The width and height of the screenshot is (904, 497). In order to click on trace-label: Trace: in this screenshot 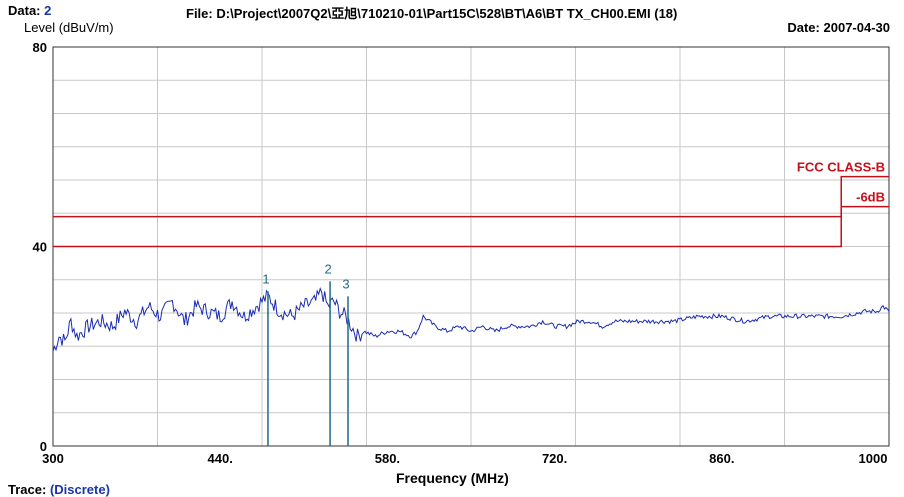, I will do `click(27, 489)`.